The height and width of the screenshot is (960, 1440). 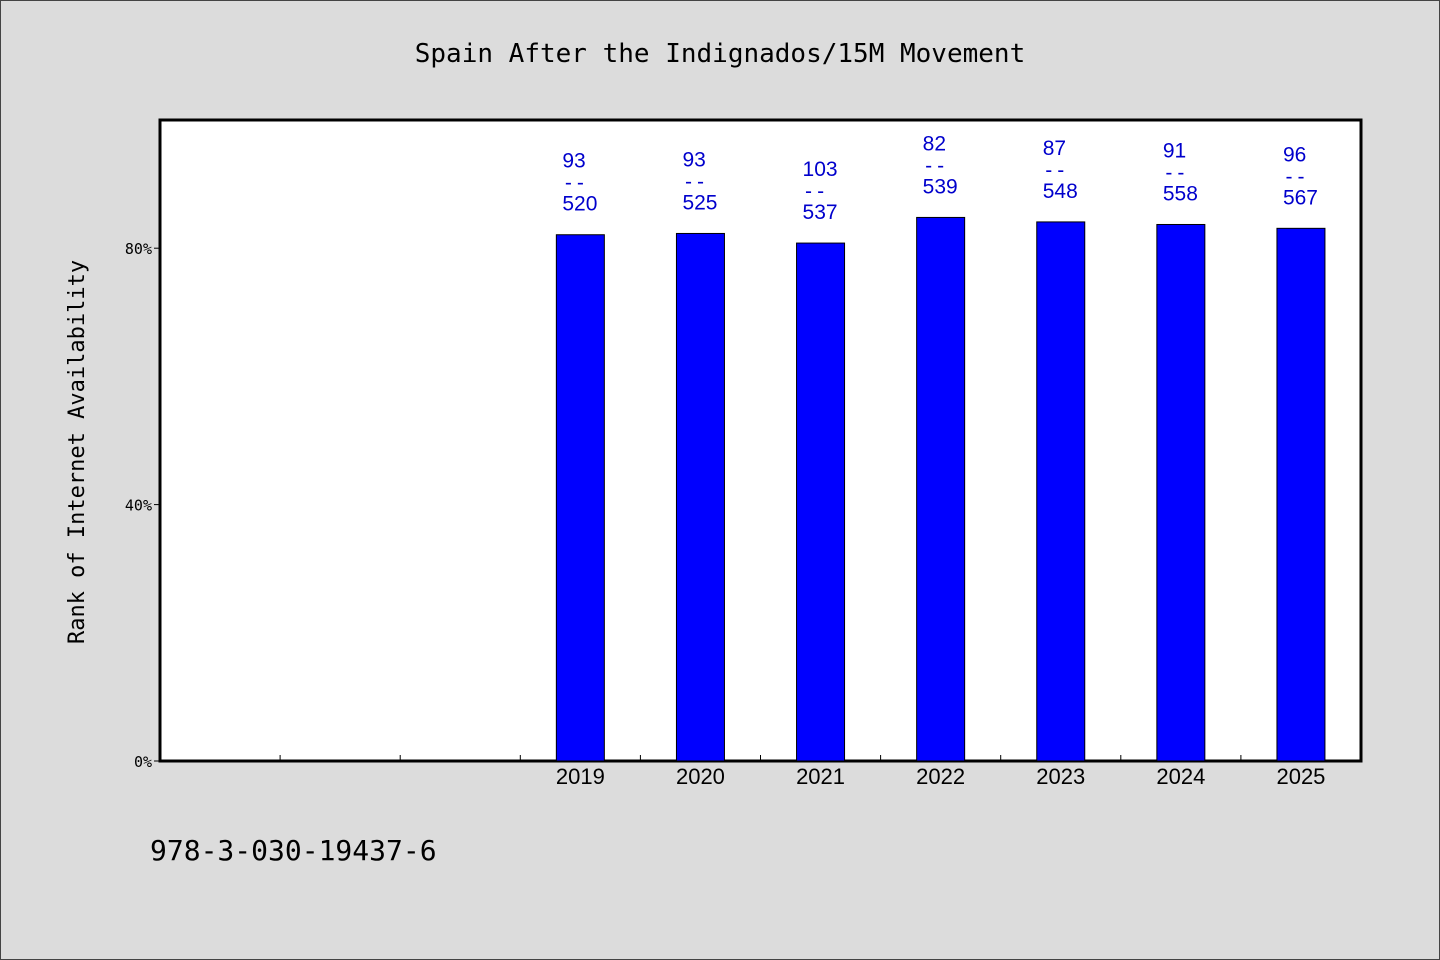 What do you see at coordinates (77, 452) in the screenshot?
I see `y-axis-label: Rank of Internet Availability` at bounding box center [77, 452].